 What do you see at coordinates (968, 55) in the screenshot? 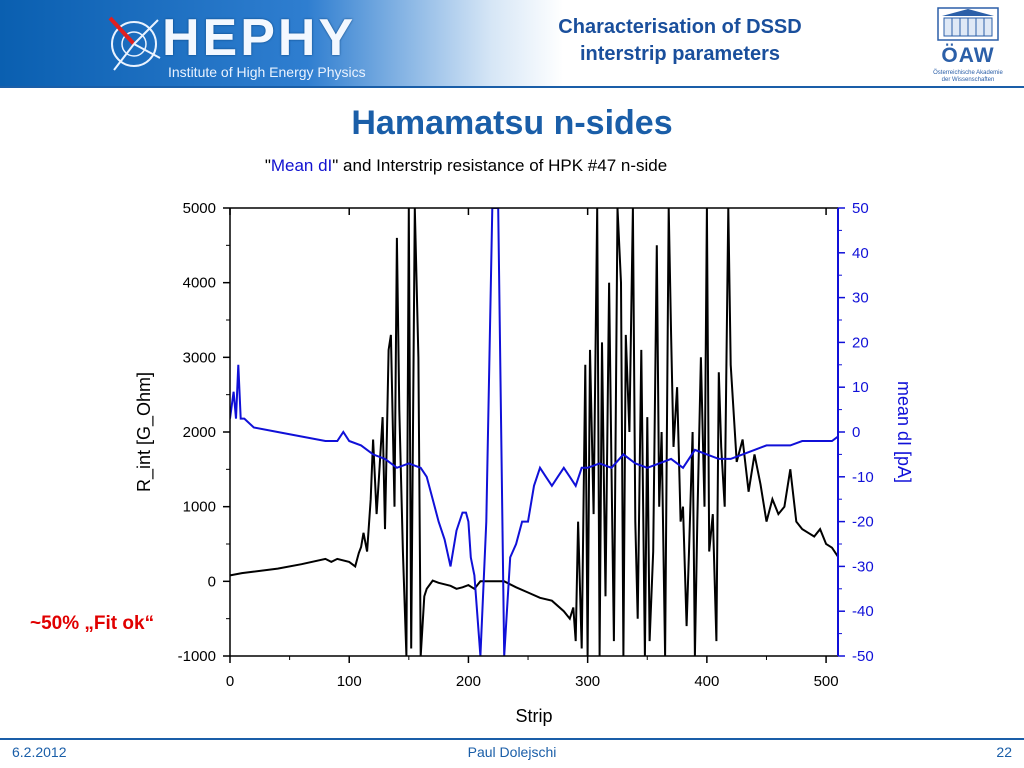
I see `oaw-text: ÖAW` at bounding box center [968, 55].